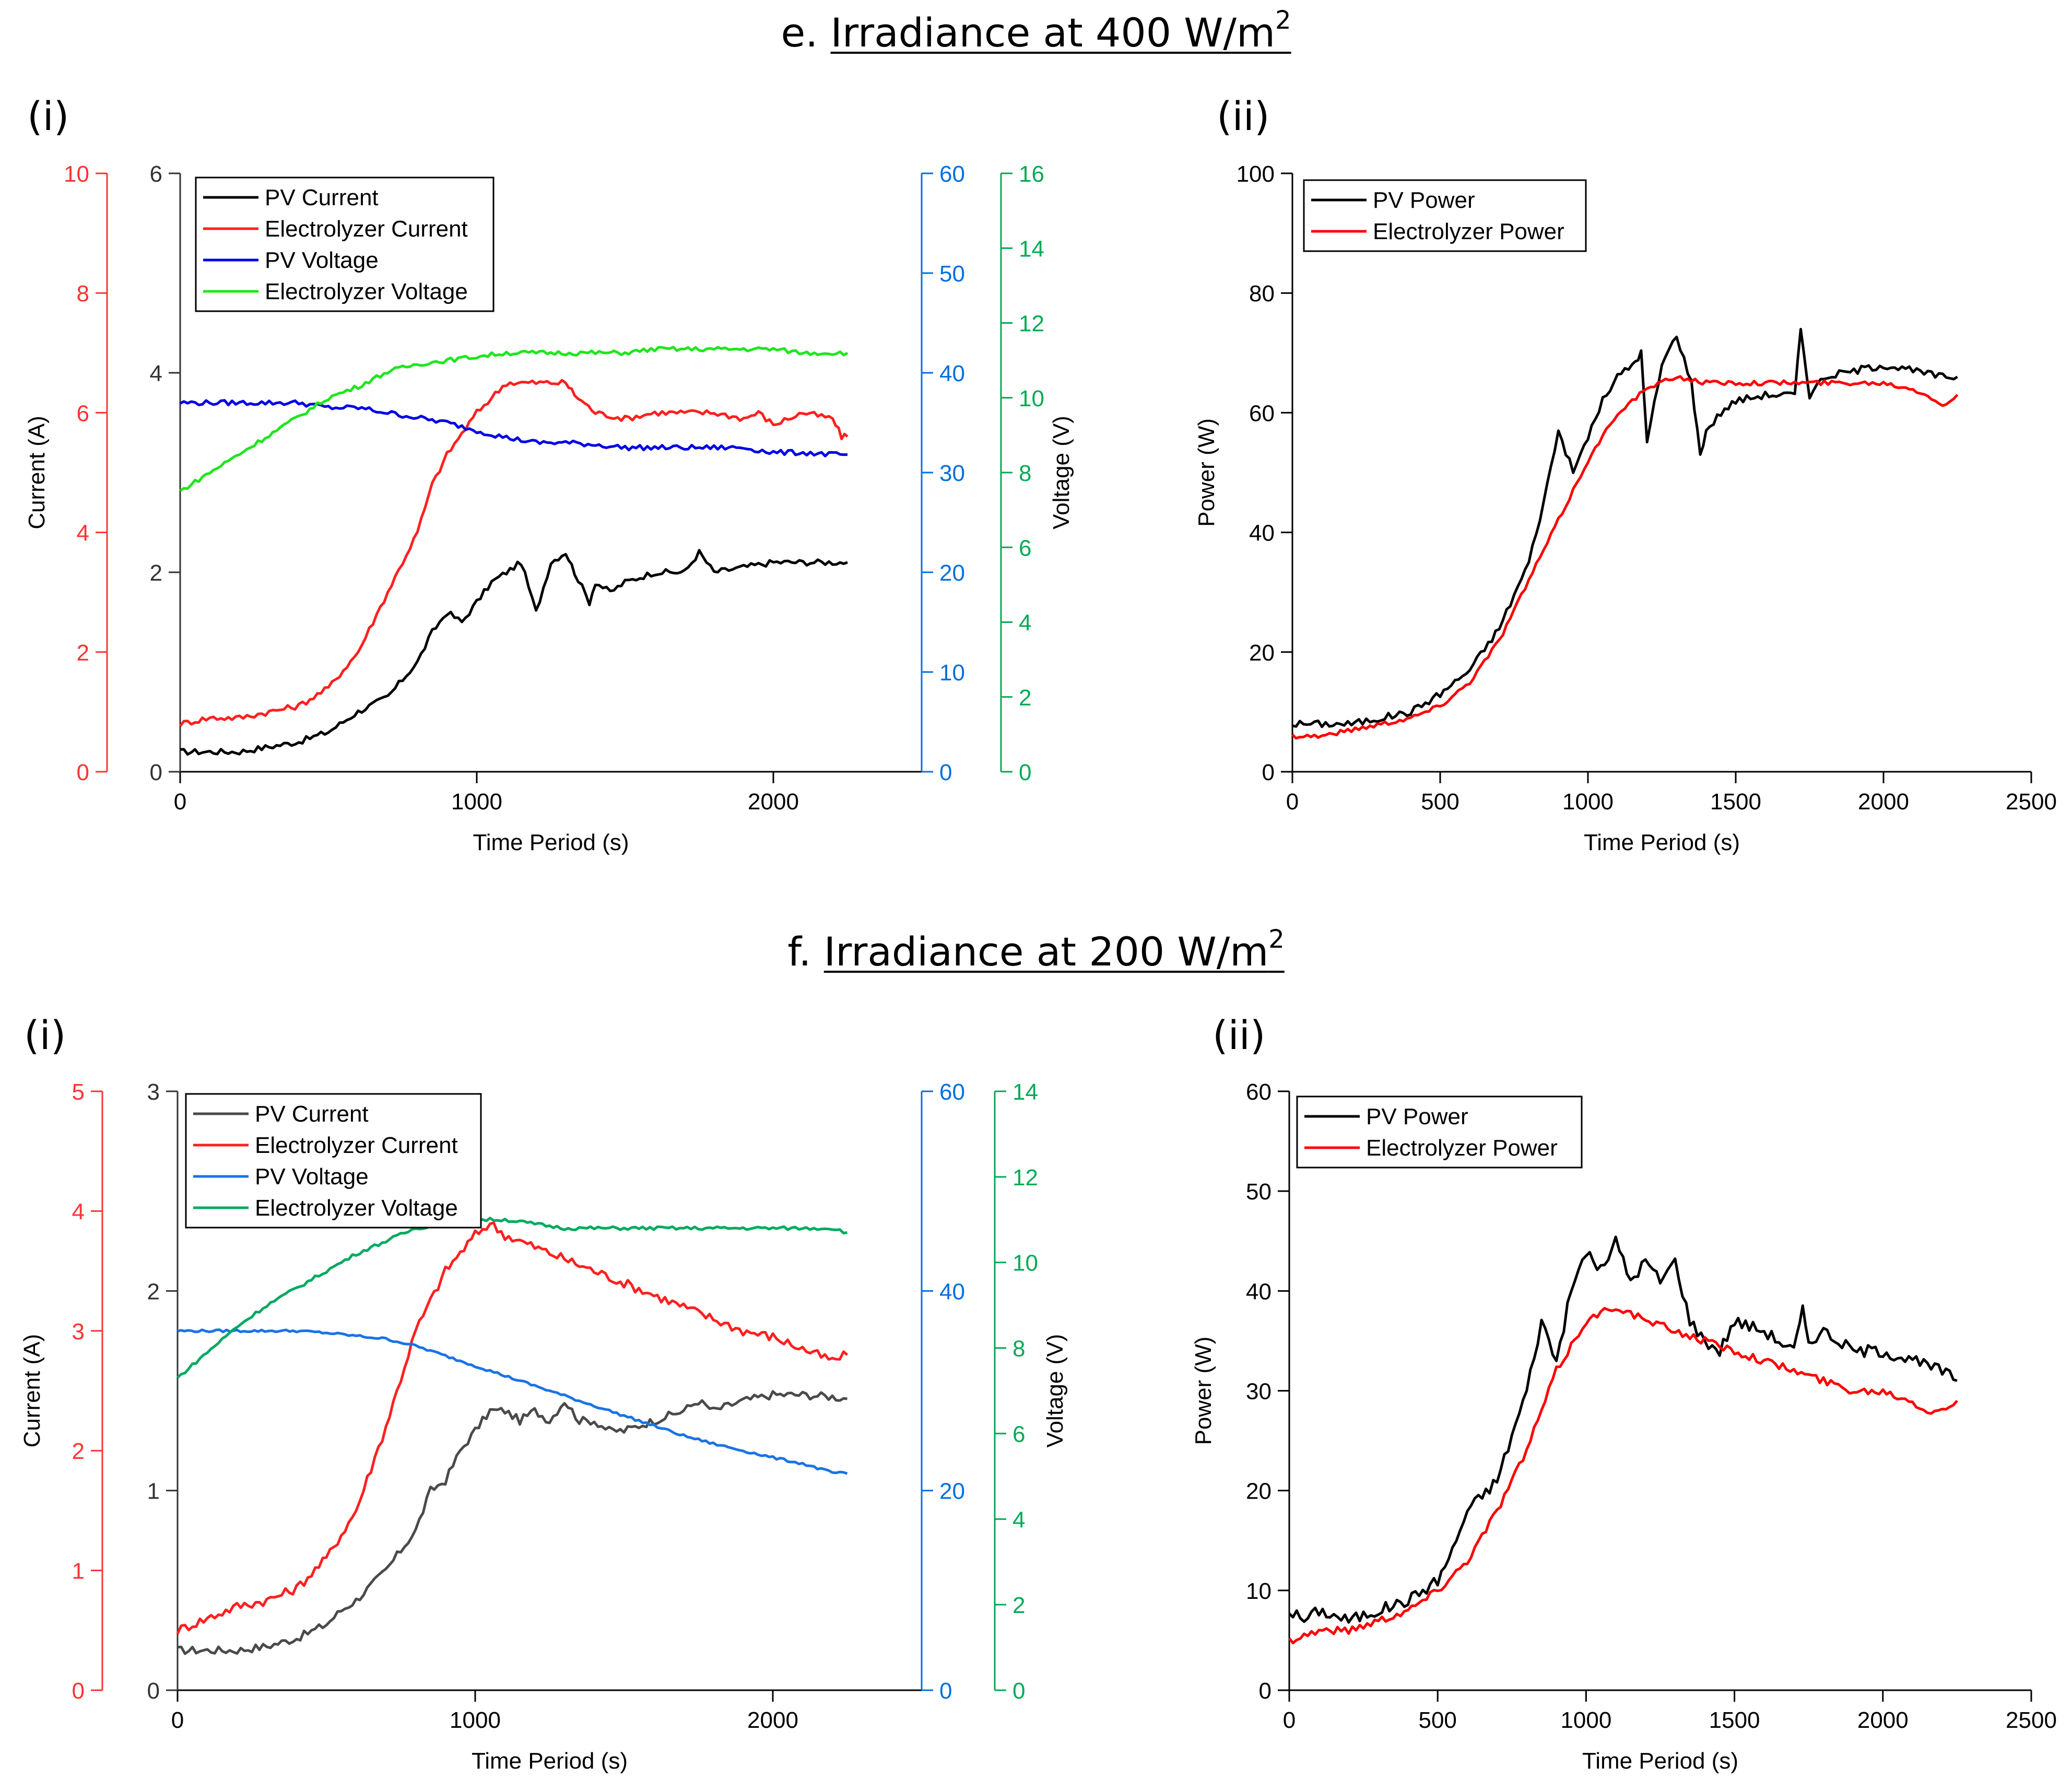  I want to click on chart-e-i-black-current-tick-label: 2, so click(156, 573).